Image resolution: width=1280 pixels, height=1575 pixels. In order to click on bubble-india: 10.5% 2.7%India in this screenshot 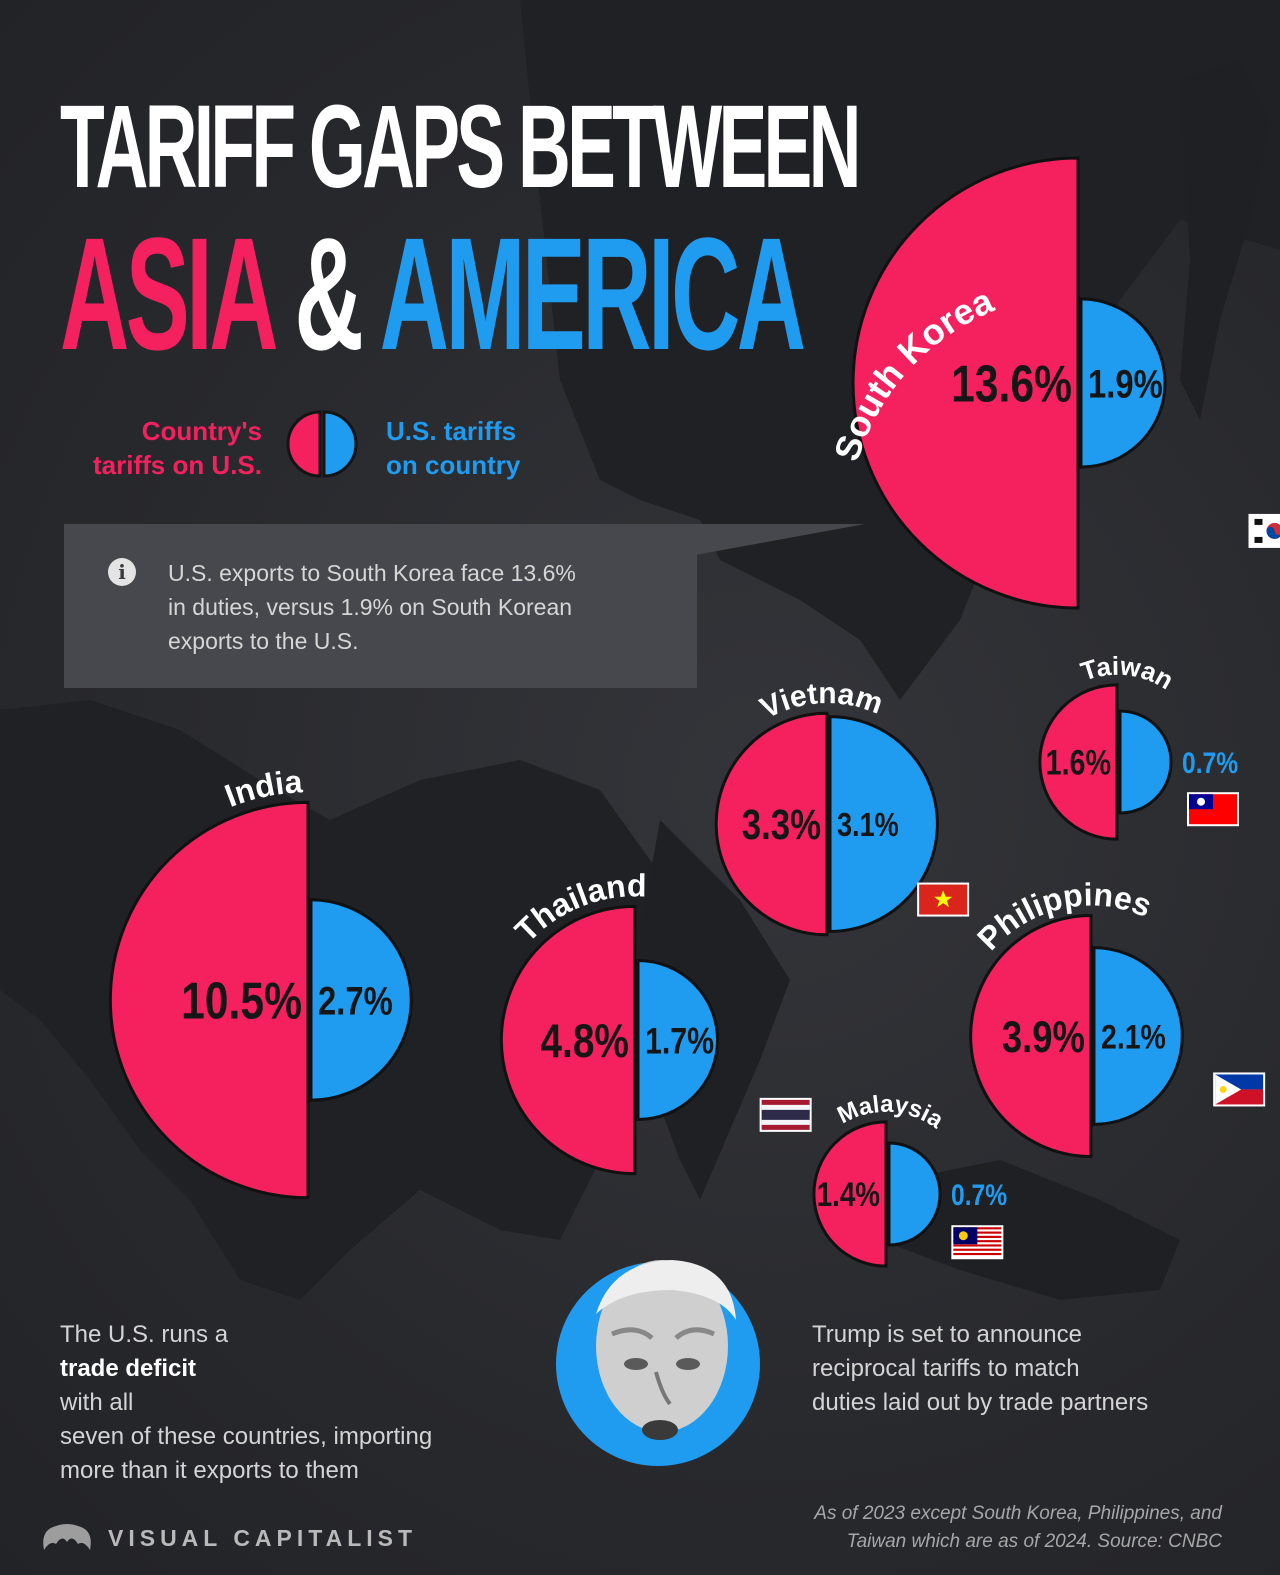, I will do `click(346, 981)`.